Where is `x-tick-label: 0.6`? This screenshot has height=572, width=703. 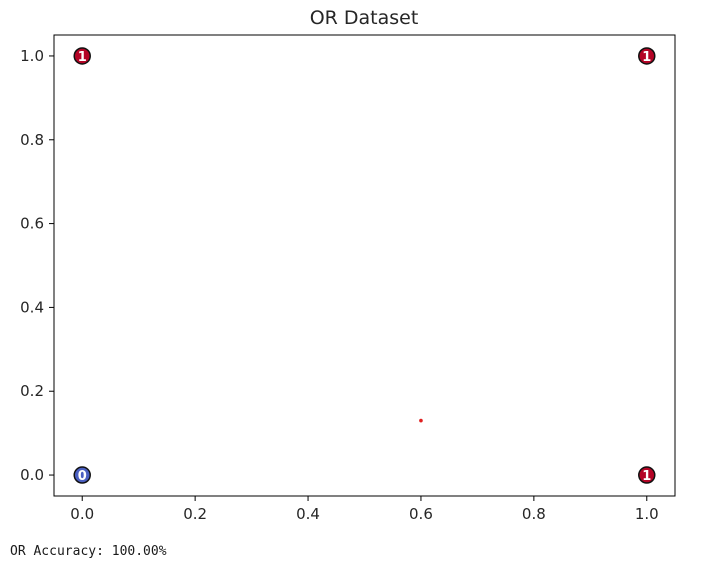 x-tick-label: 0.6 is located at coordinates (421, 514).